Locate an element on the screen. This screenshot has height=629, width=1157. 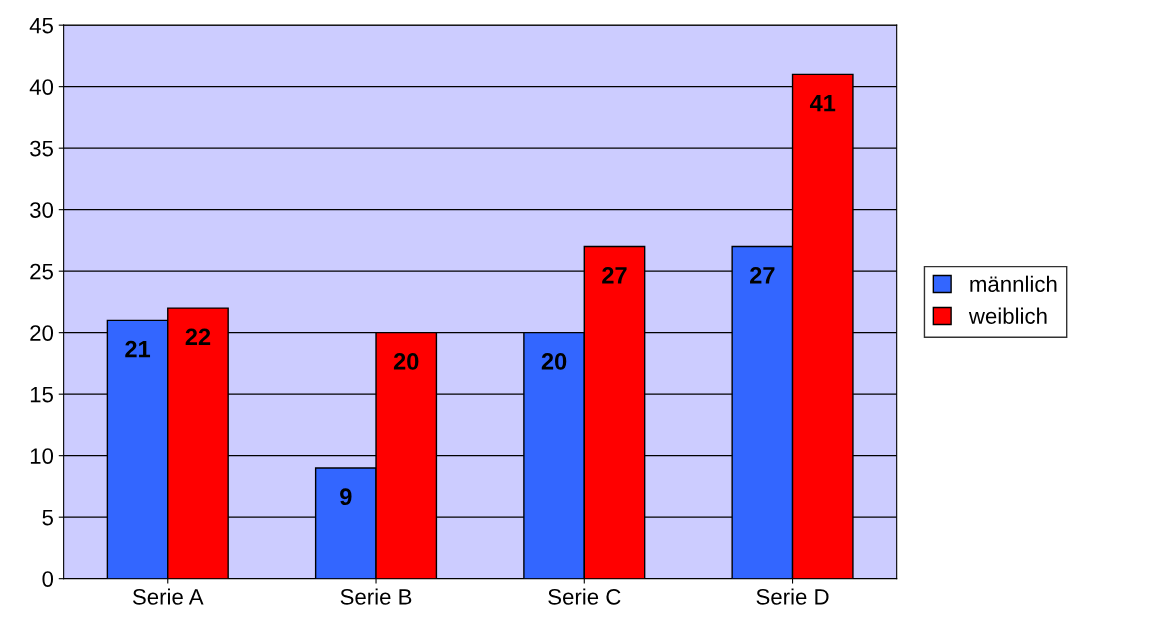
data-label: 22 is located at coordinates (198, 336).